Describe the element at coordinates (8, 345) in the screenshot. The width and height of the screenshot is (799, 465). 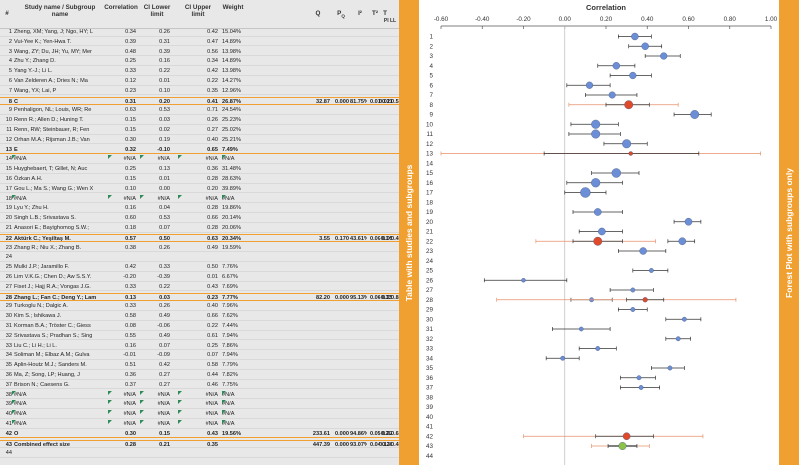
I see `row-num: 33` at that location.